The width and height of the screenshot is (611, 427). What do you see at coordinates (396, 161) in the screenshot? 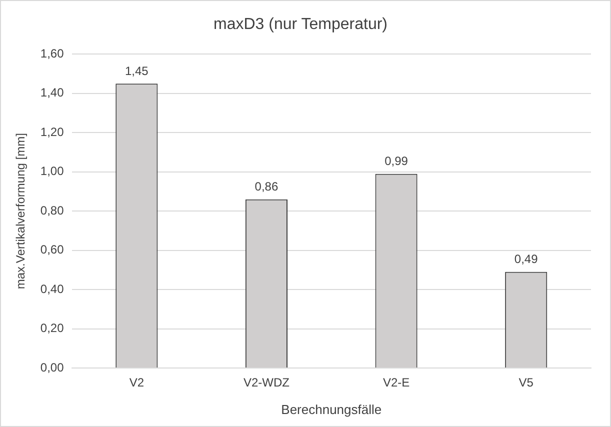
I see `data-label: 0,99` at bounding box center [396, 161].